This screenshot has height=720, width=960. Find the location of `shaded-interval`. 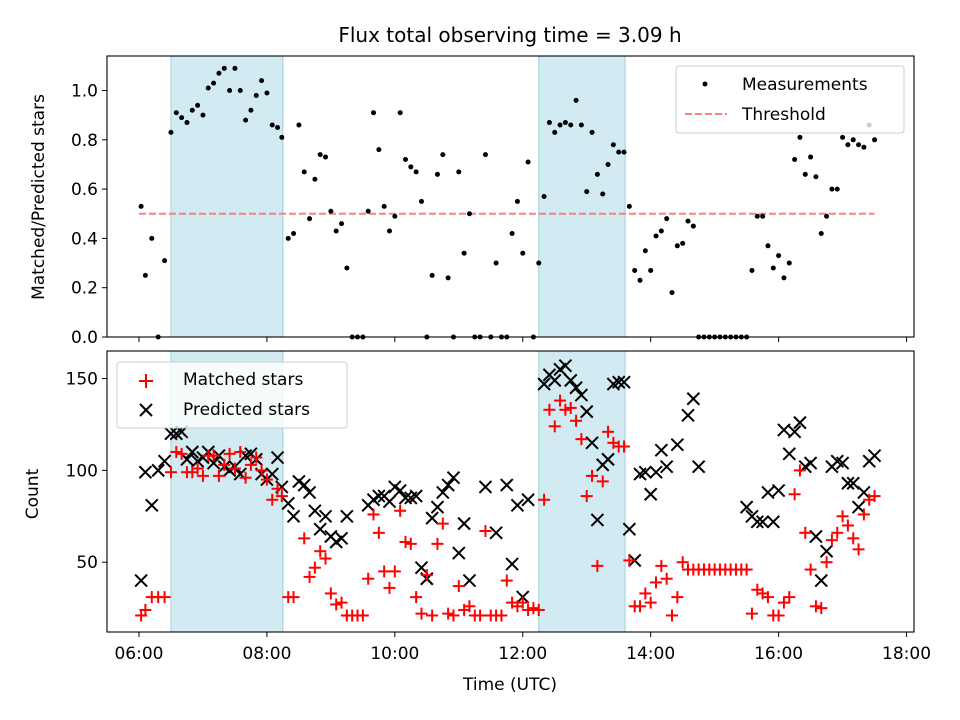

shaded-interval is located at coordinates (582, 196).